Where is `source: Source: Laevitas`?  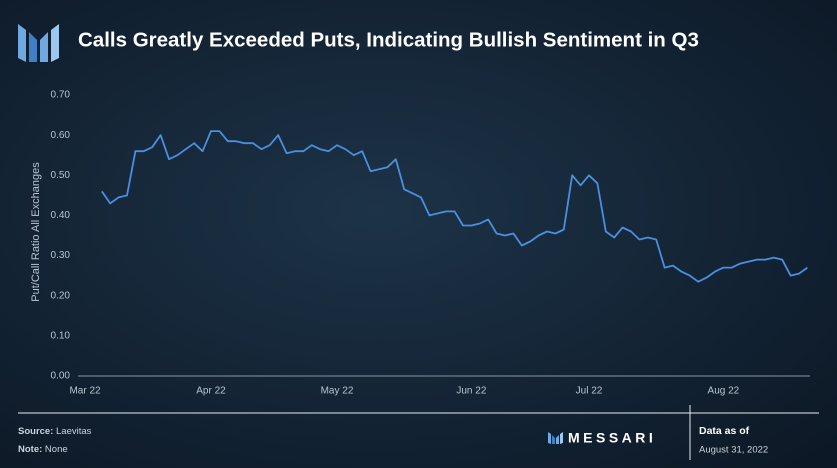 source: Source: Laevitas is located at coordinates (55, 431).